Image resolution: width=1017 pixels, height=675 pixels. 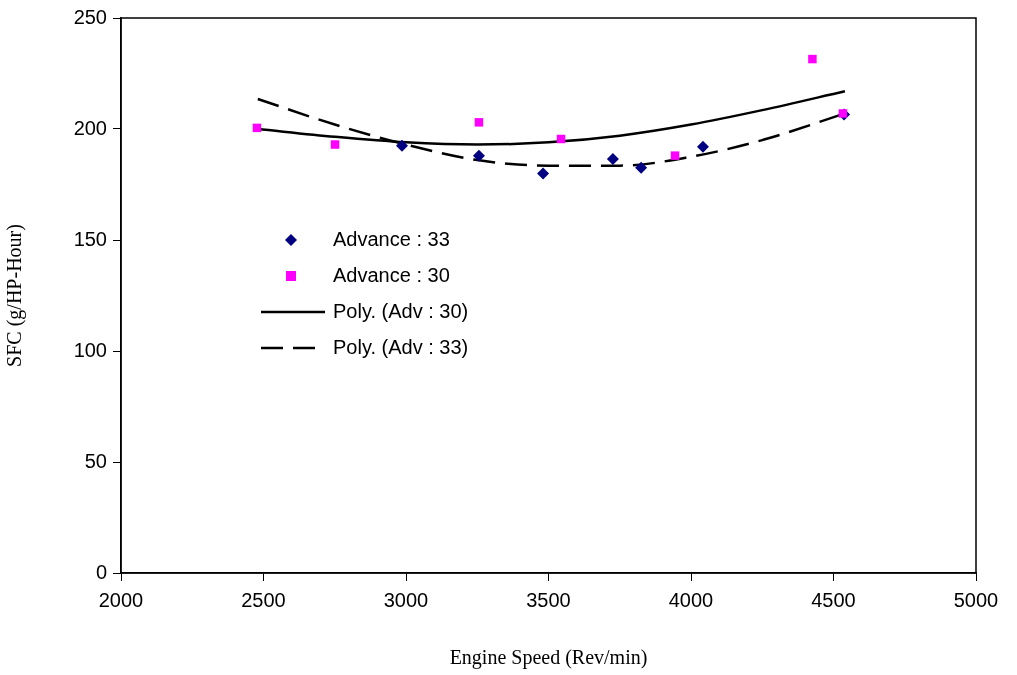 What do you see at coordinates (833, 599) in the screenshot?
I see `x-tick-label: 4500` at bounding box center [833, 599].